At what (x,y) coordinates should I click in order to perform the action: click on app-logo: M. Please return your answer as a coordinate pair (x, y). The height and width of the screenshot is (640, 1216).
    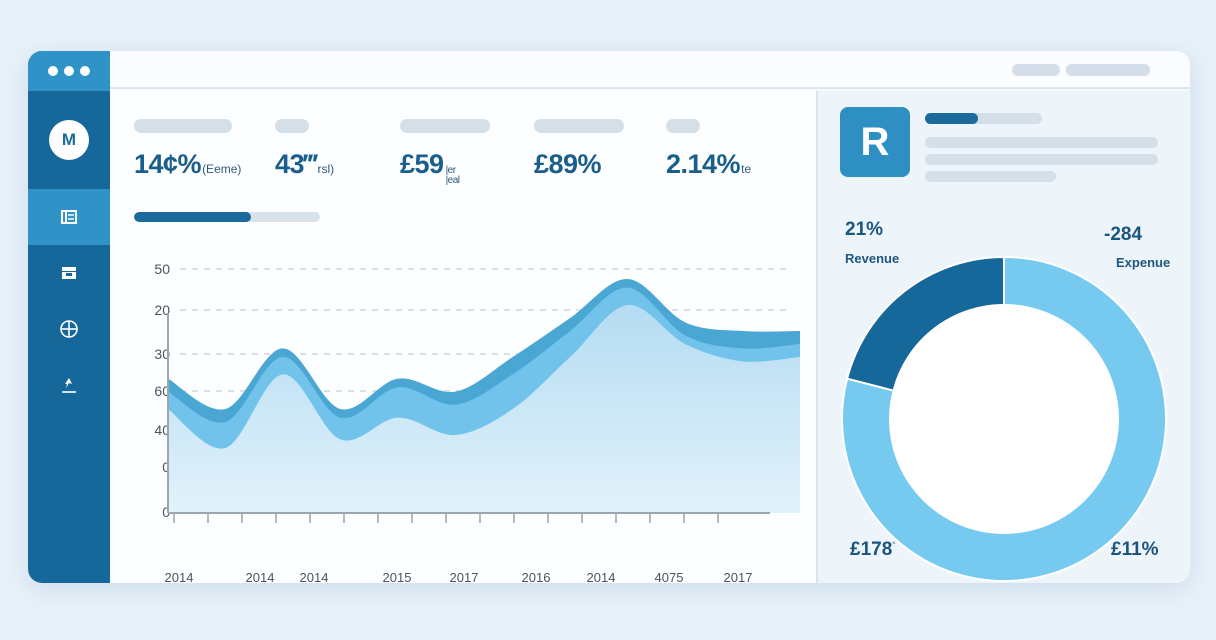
    Looking at the image, I should click on (69, 140).